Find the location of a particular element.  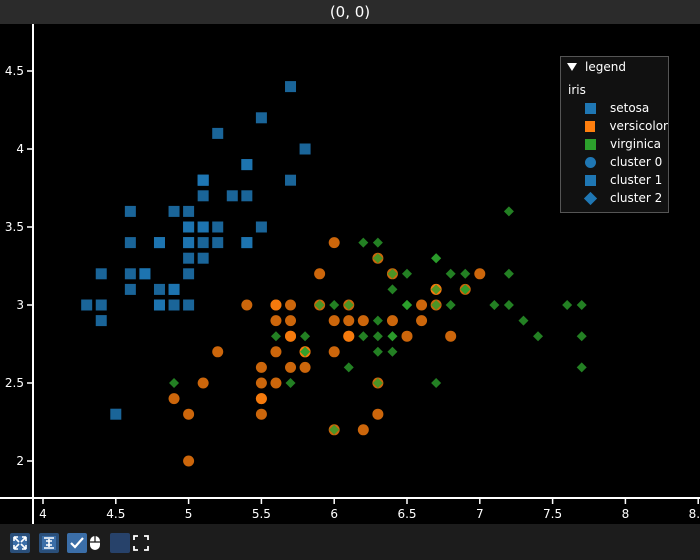

collapse-triangle-icon is located at coordinates (572, 67).